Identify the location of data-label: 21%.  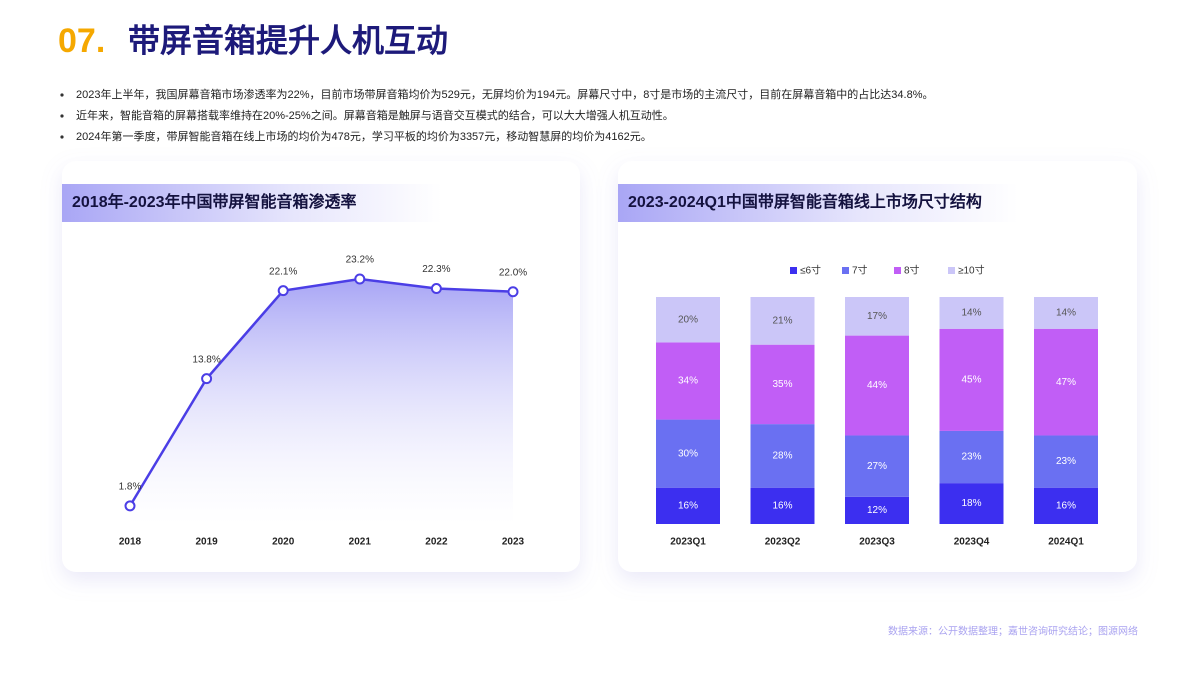
(782, 320).